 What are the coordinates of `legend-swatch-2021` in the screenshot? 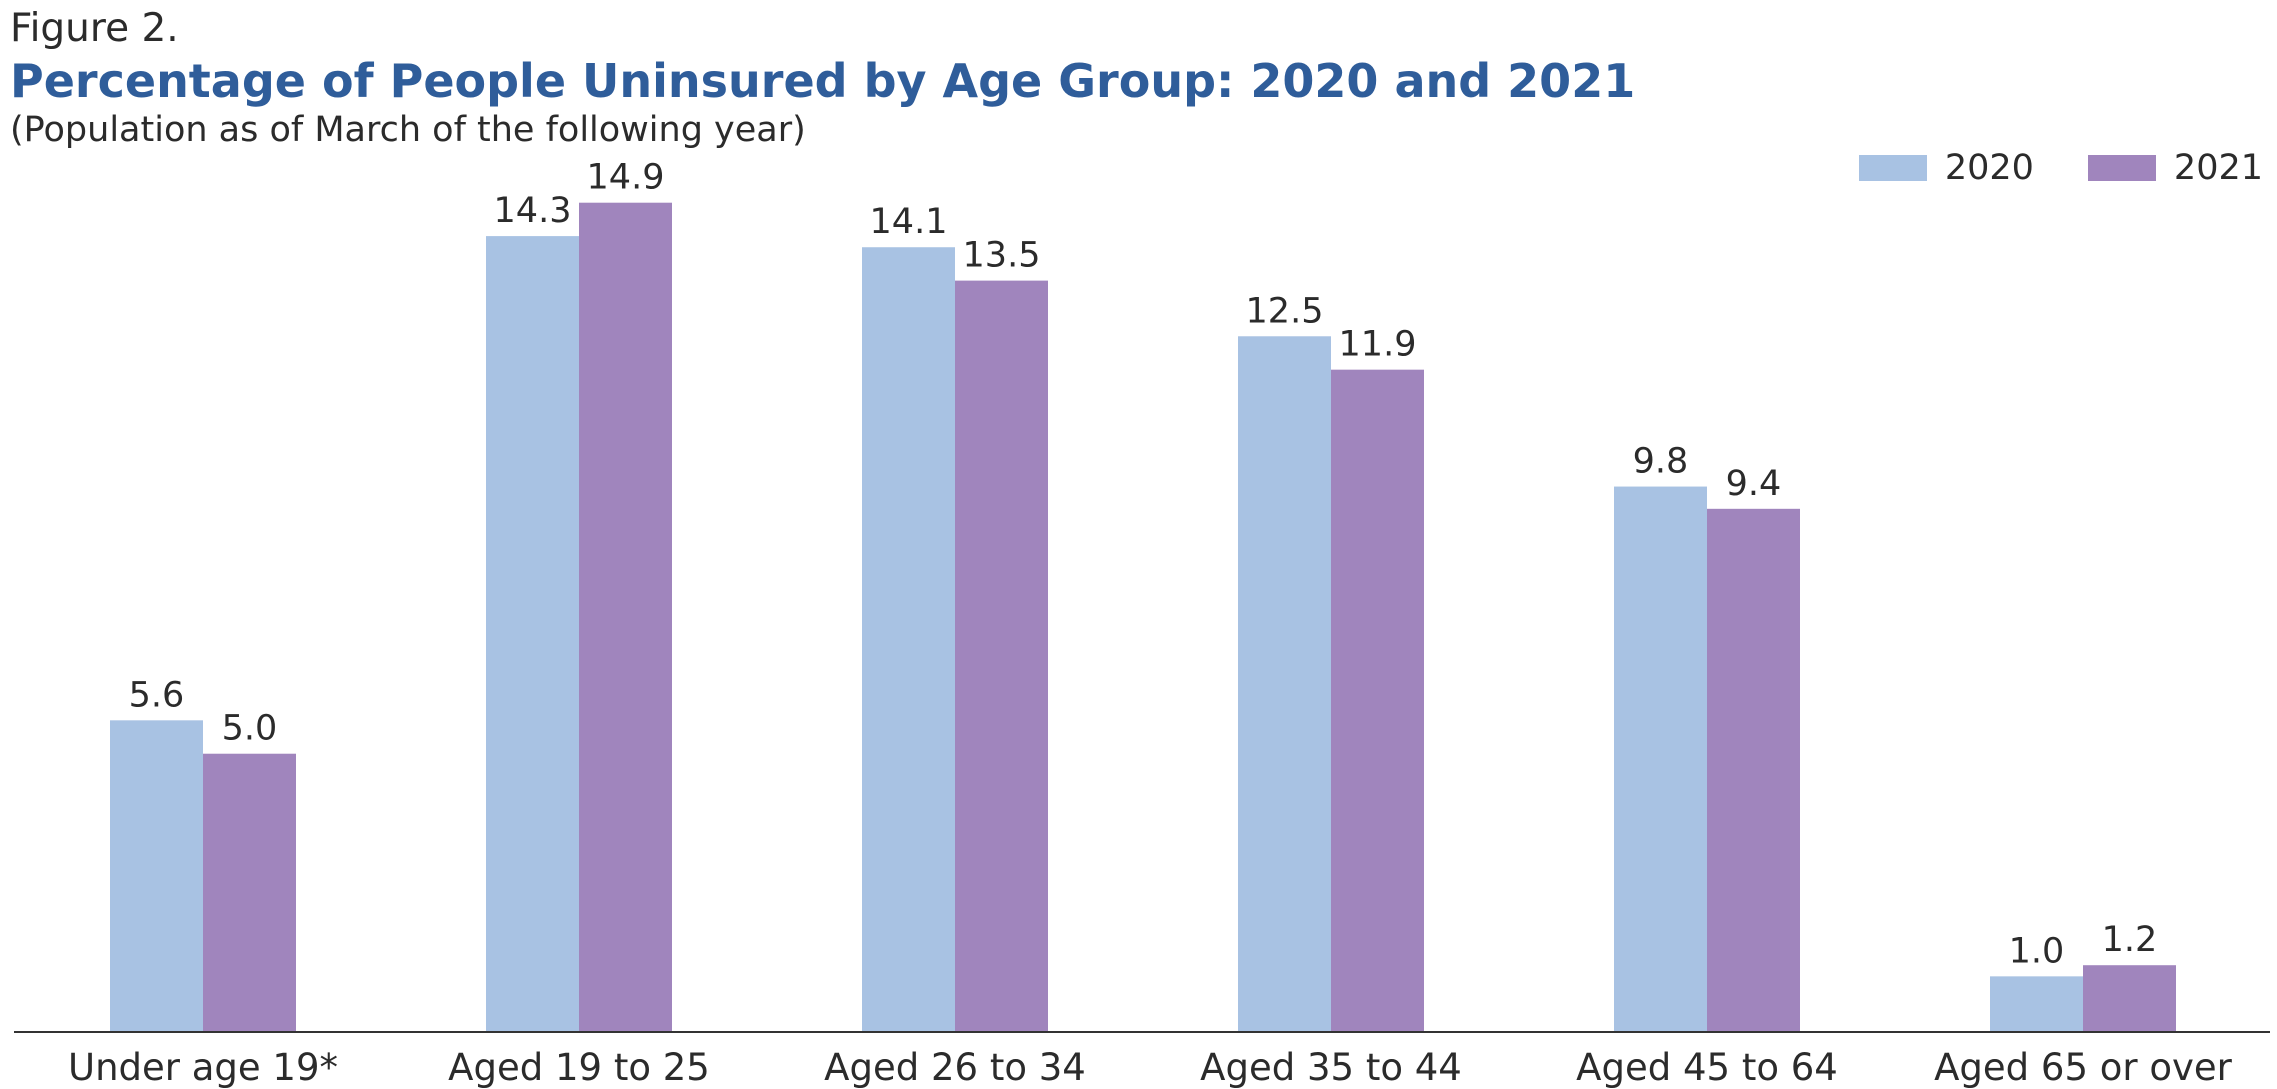 It's located at (2121, 168).